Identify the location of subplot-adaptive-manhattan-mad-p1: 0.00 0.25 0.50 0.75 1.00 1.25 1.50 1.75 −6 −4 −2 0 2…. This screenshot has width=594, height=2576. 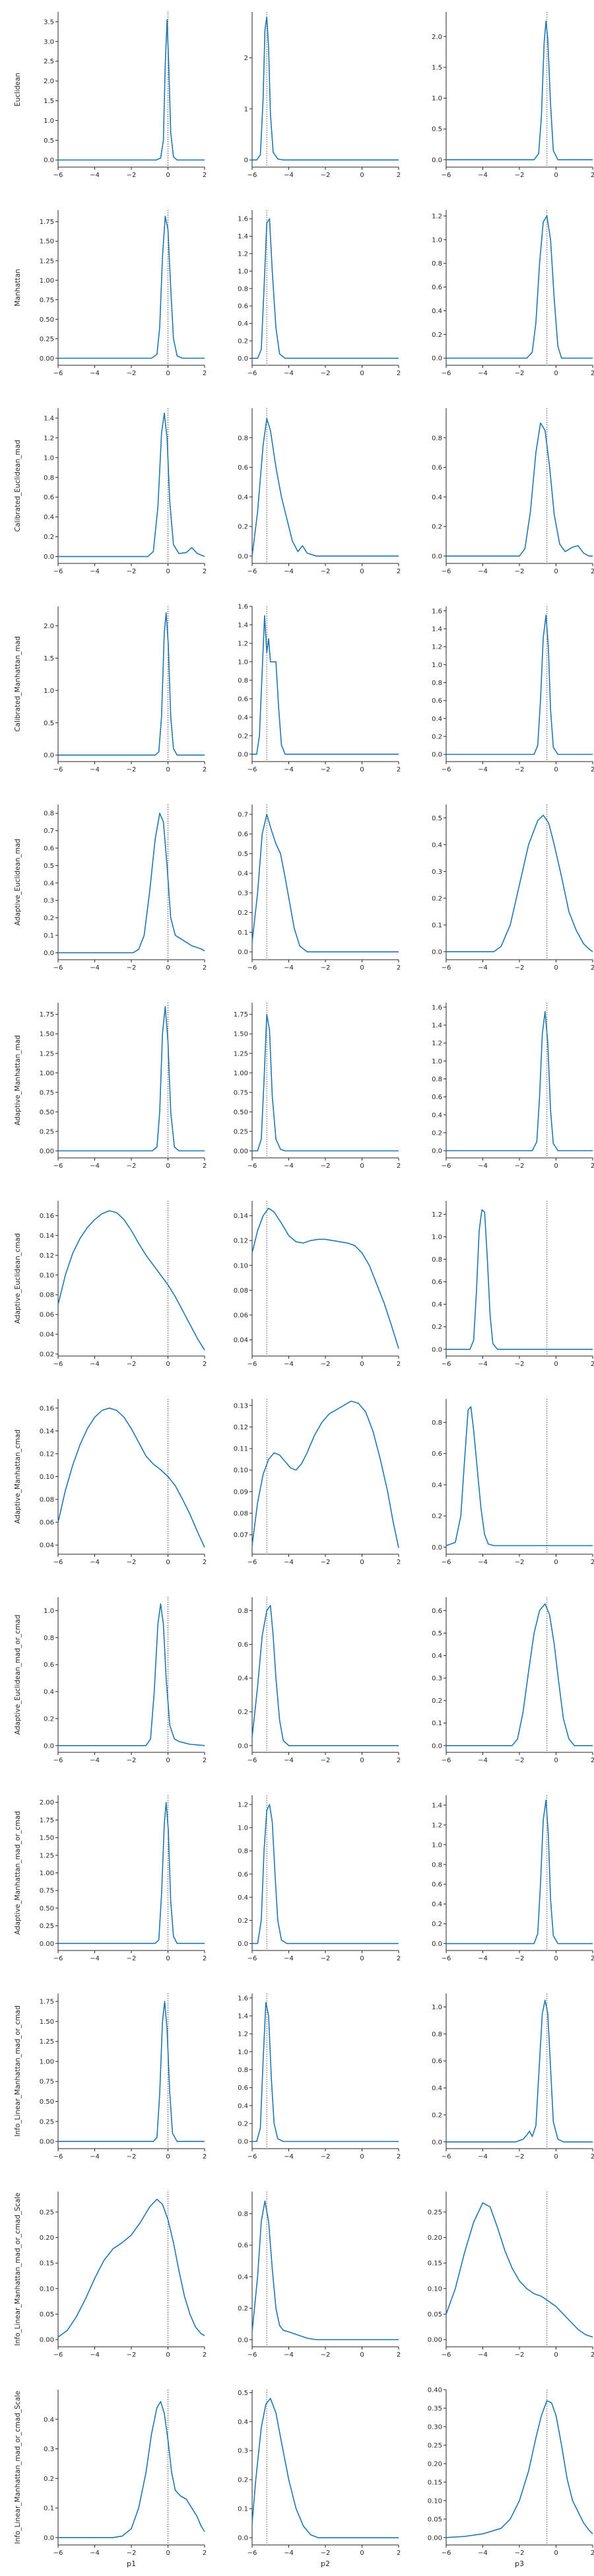
(111, 1086).